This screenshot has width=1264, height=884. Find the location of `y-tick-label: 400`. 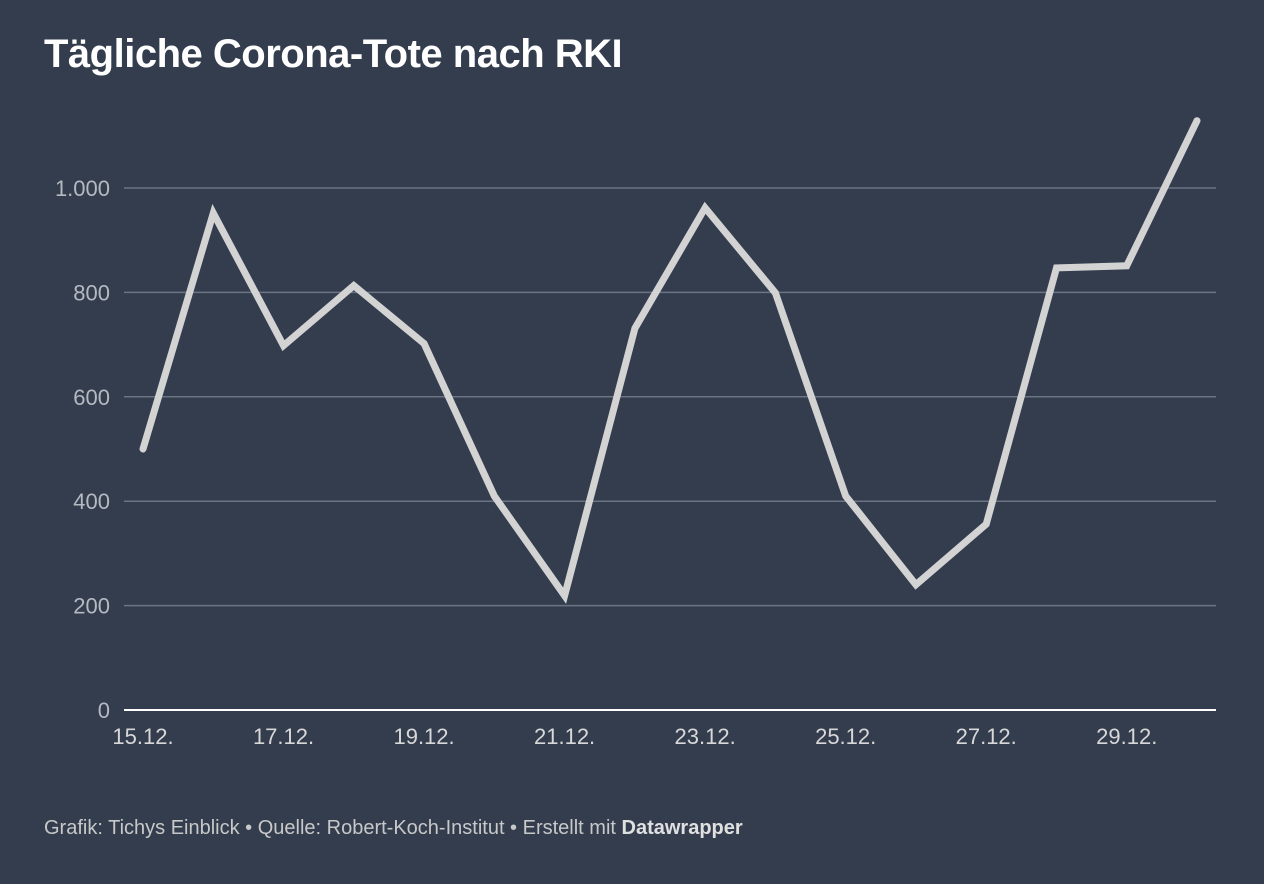

y-tick-label: 400 is located at coordinates (91, 501).